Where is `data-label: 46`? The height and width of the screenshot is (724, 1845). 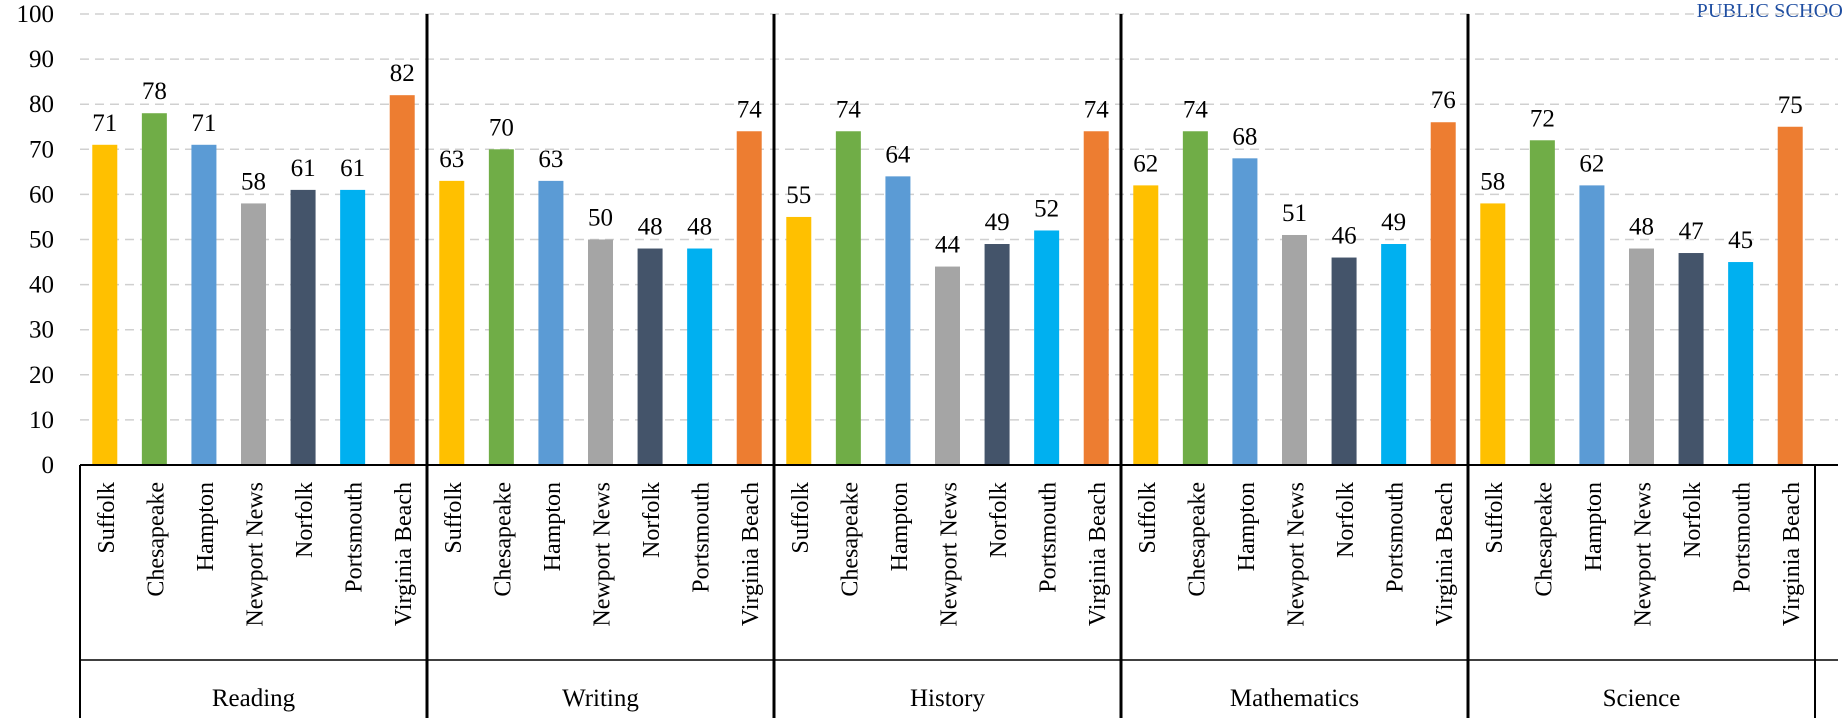 data-label: 46 is located at coordinates (1344, 236).